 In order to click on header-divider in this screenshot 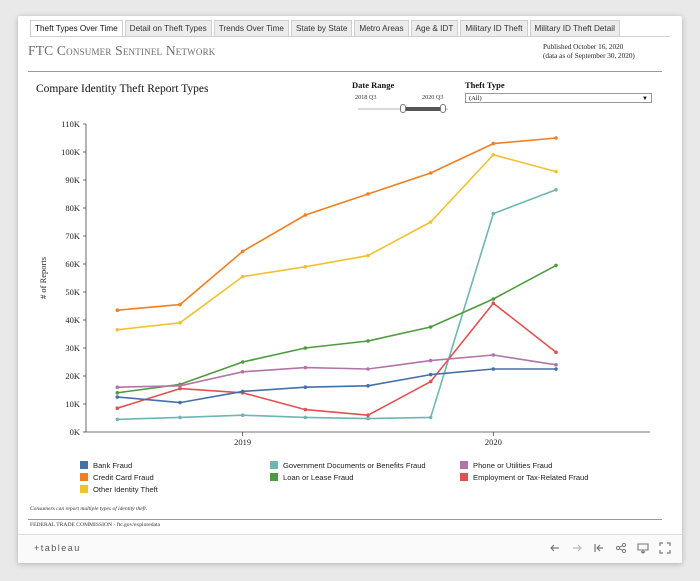, I will do `click(345, 71)`.